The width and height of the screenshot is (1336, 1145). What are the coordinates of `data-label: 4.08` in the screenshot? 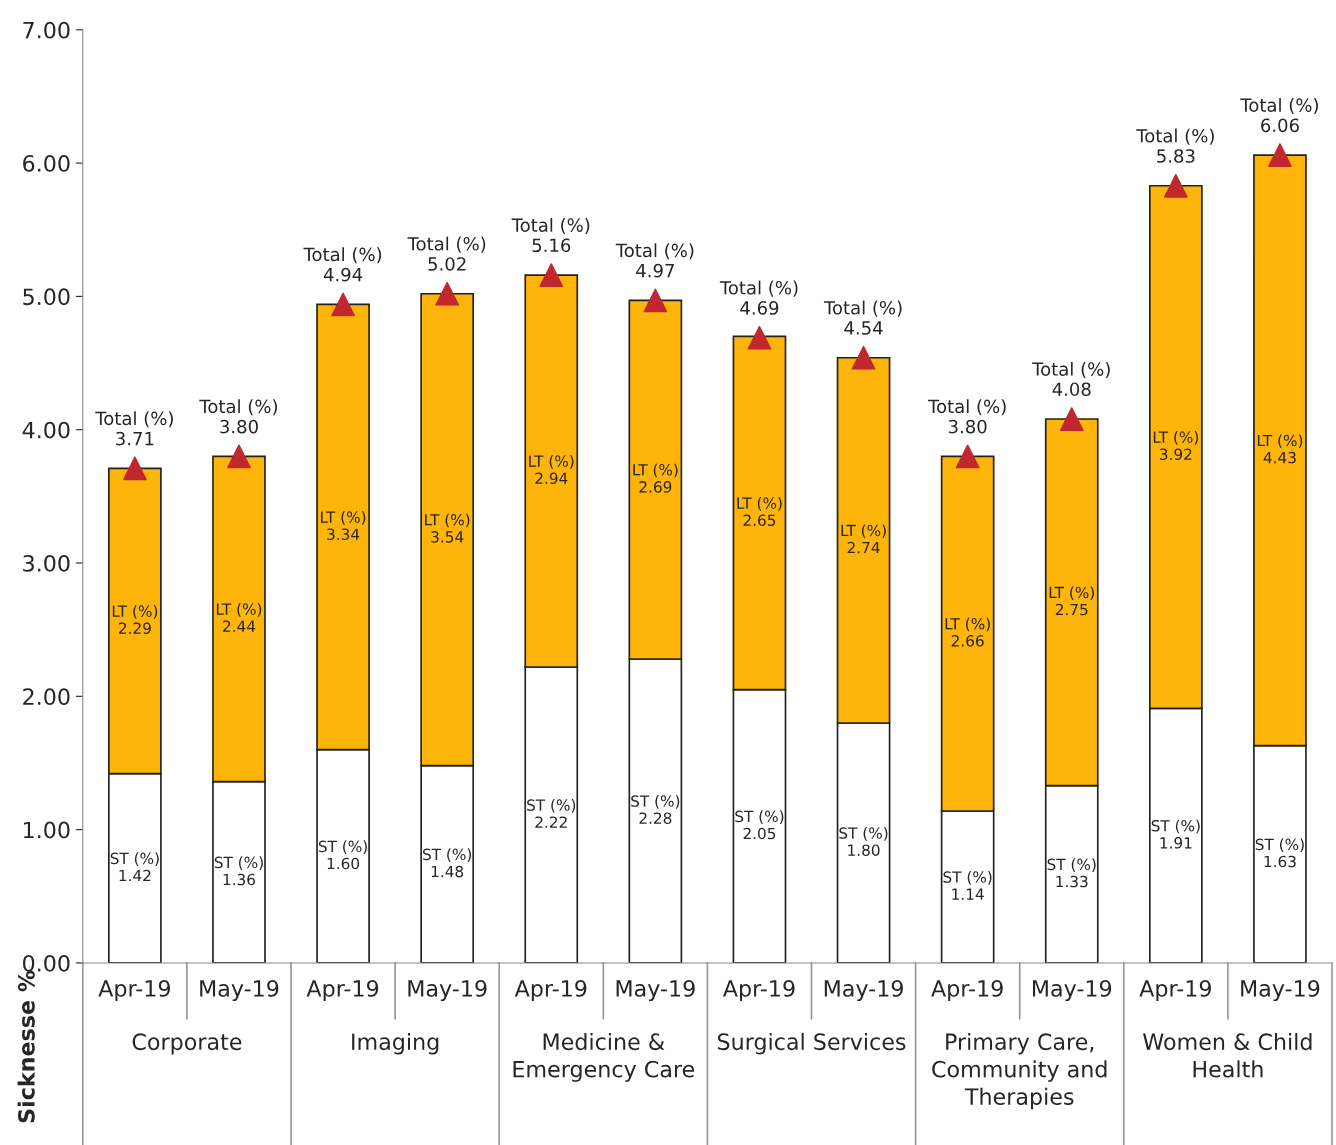 It's located at (1071, 389).